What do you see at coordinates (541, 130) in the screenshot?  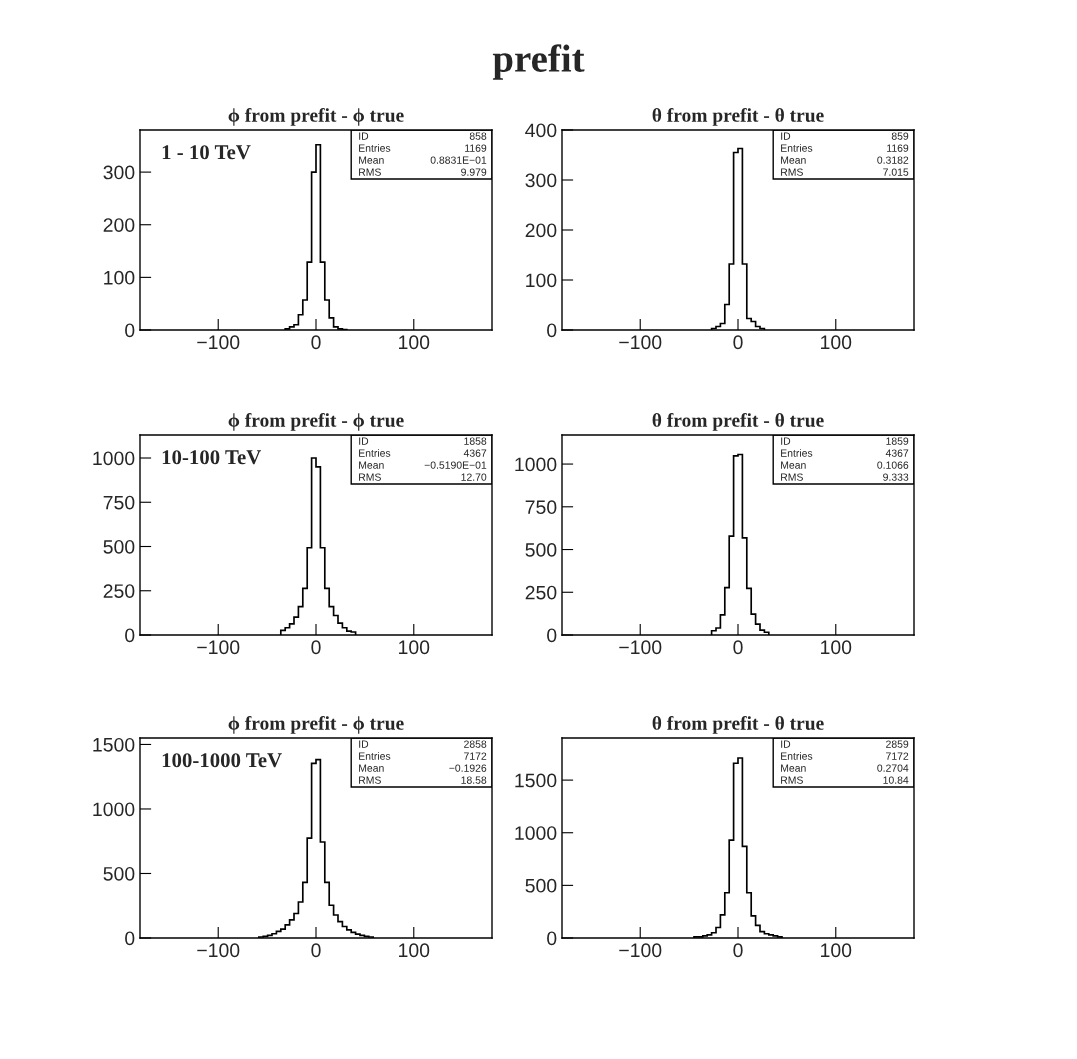 I see `y-tick-label: 400` at bounding box center [541, 130].